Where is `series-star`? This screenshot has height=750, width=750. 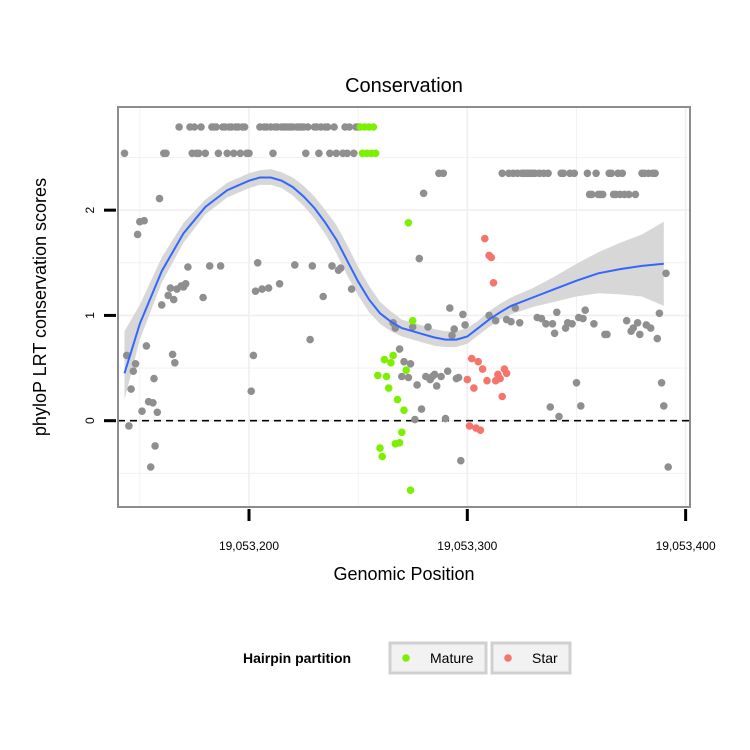
series-star is located at coordinates (487, 334).